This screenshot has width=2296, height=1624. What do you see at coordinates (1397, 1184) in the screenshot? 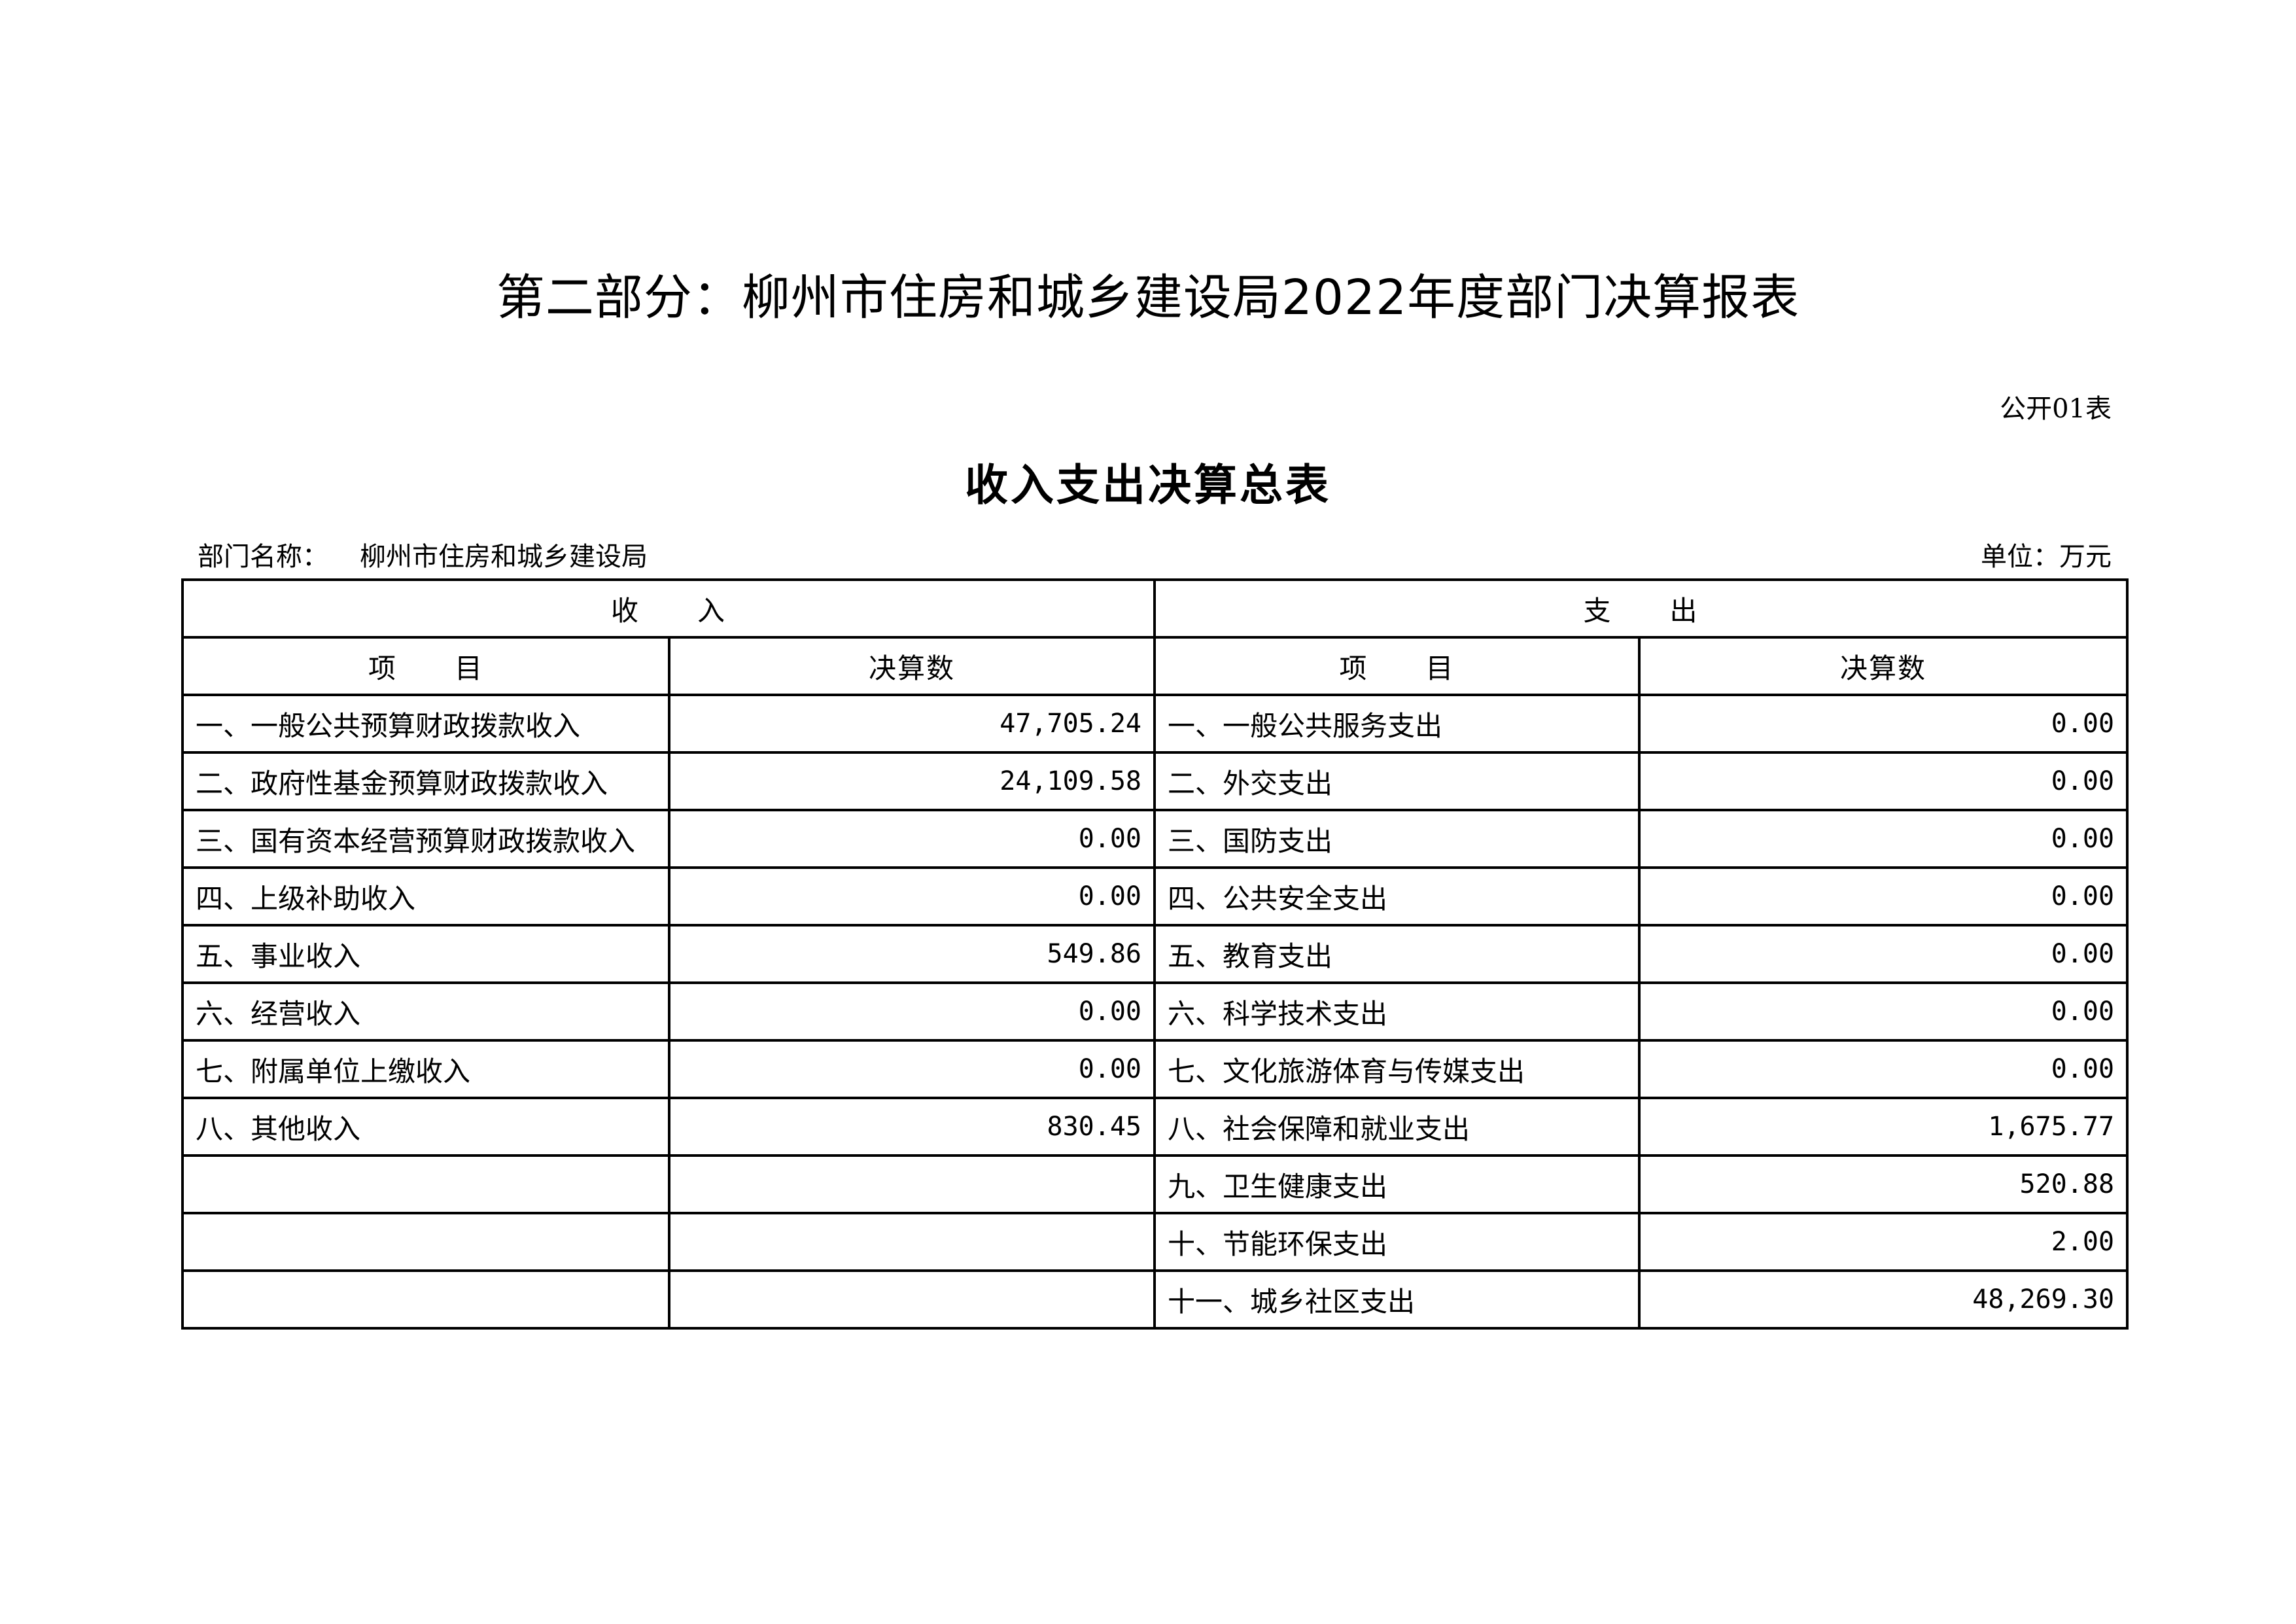
I see `expense-item: 九、卫生健康支出` at bounding box center [1397, 1184].